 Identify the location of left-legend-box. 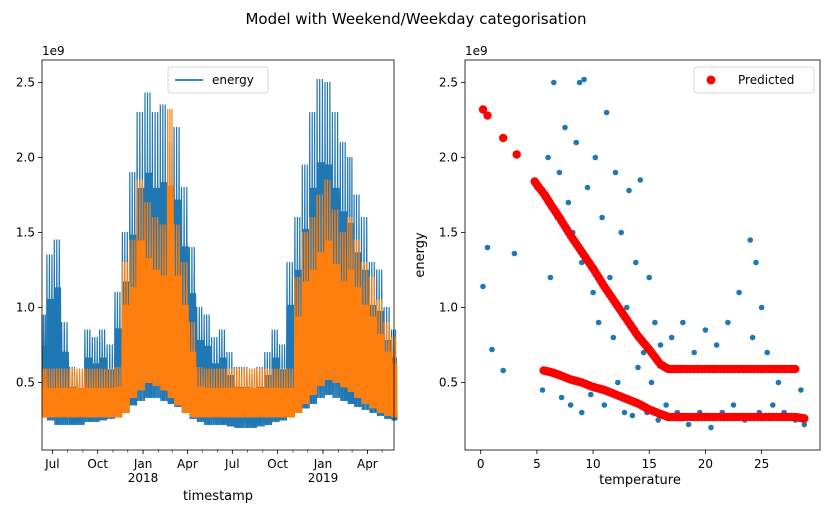
(218, 80).